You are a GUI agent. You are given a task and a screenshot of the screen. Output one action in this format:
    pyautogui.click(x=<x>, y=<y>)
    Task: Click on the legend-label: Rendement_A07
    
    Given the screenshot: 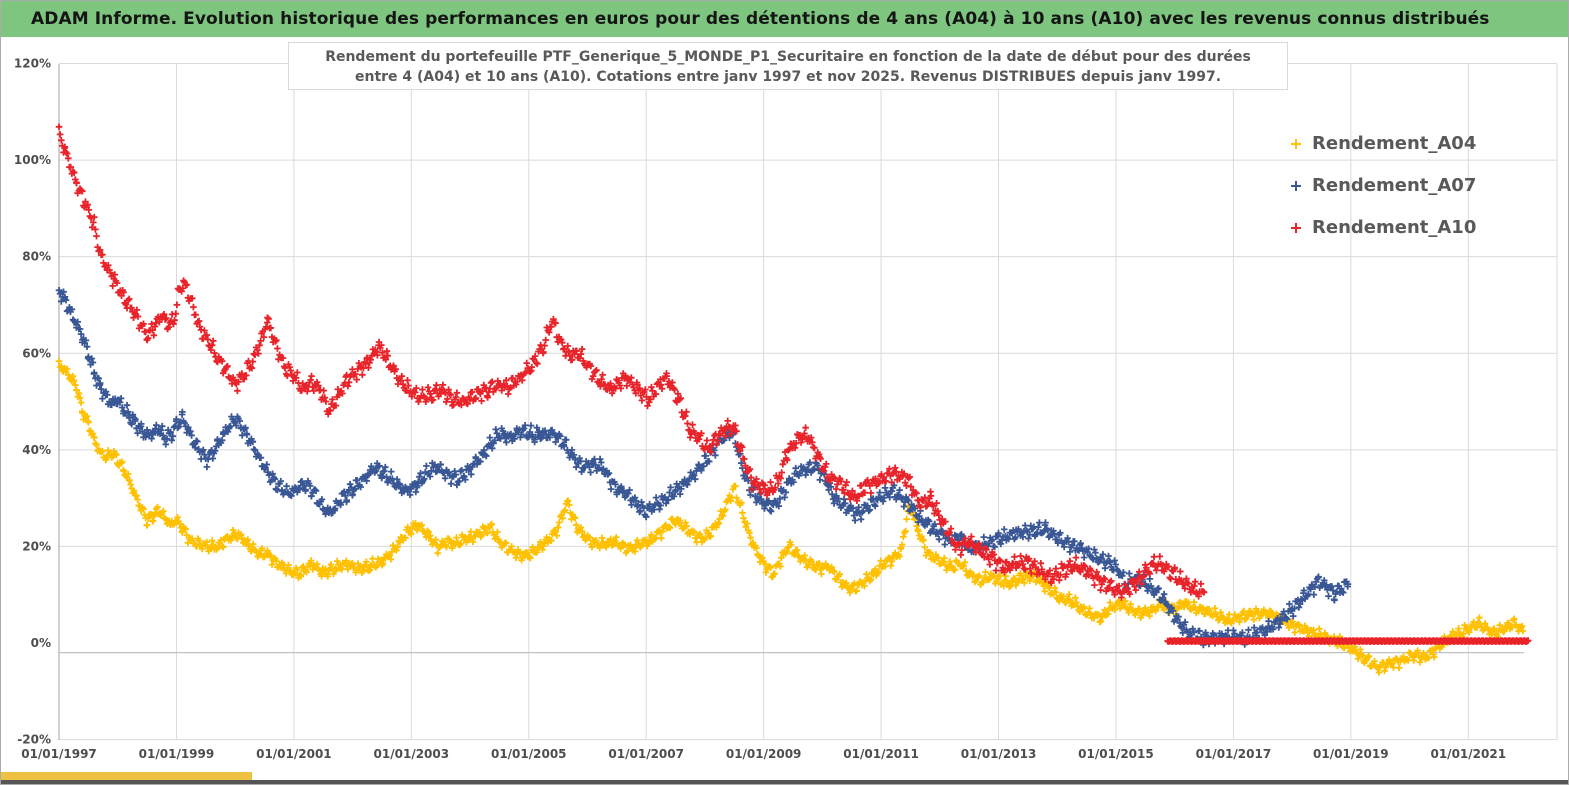 What is the action you would take?
    pyautogui.click(x=1394, y=185)
    